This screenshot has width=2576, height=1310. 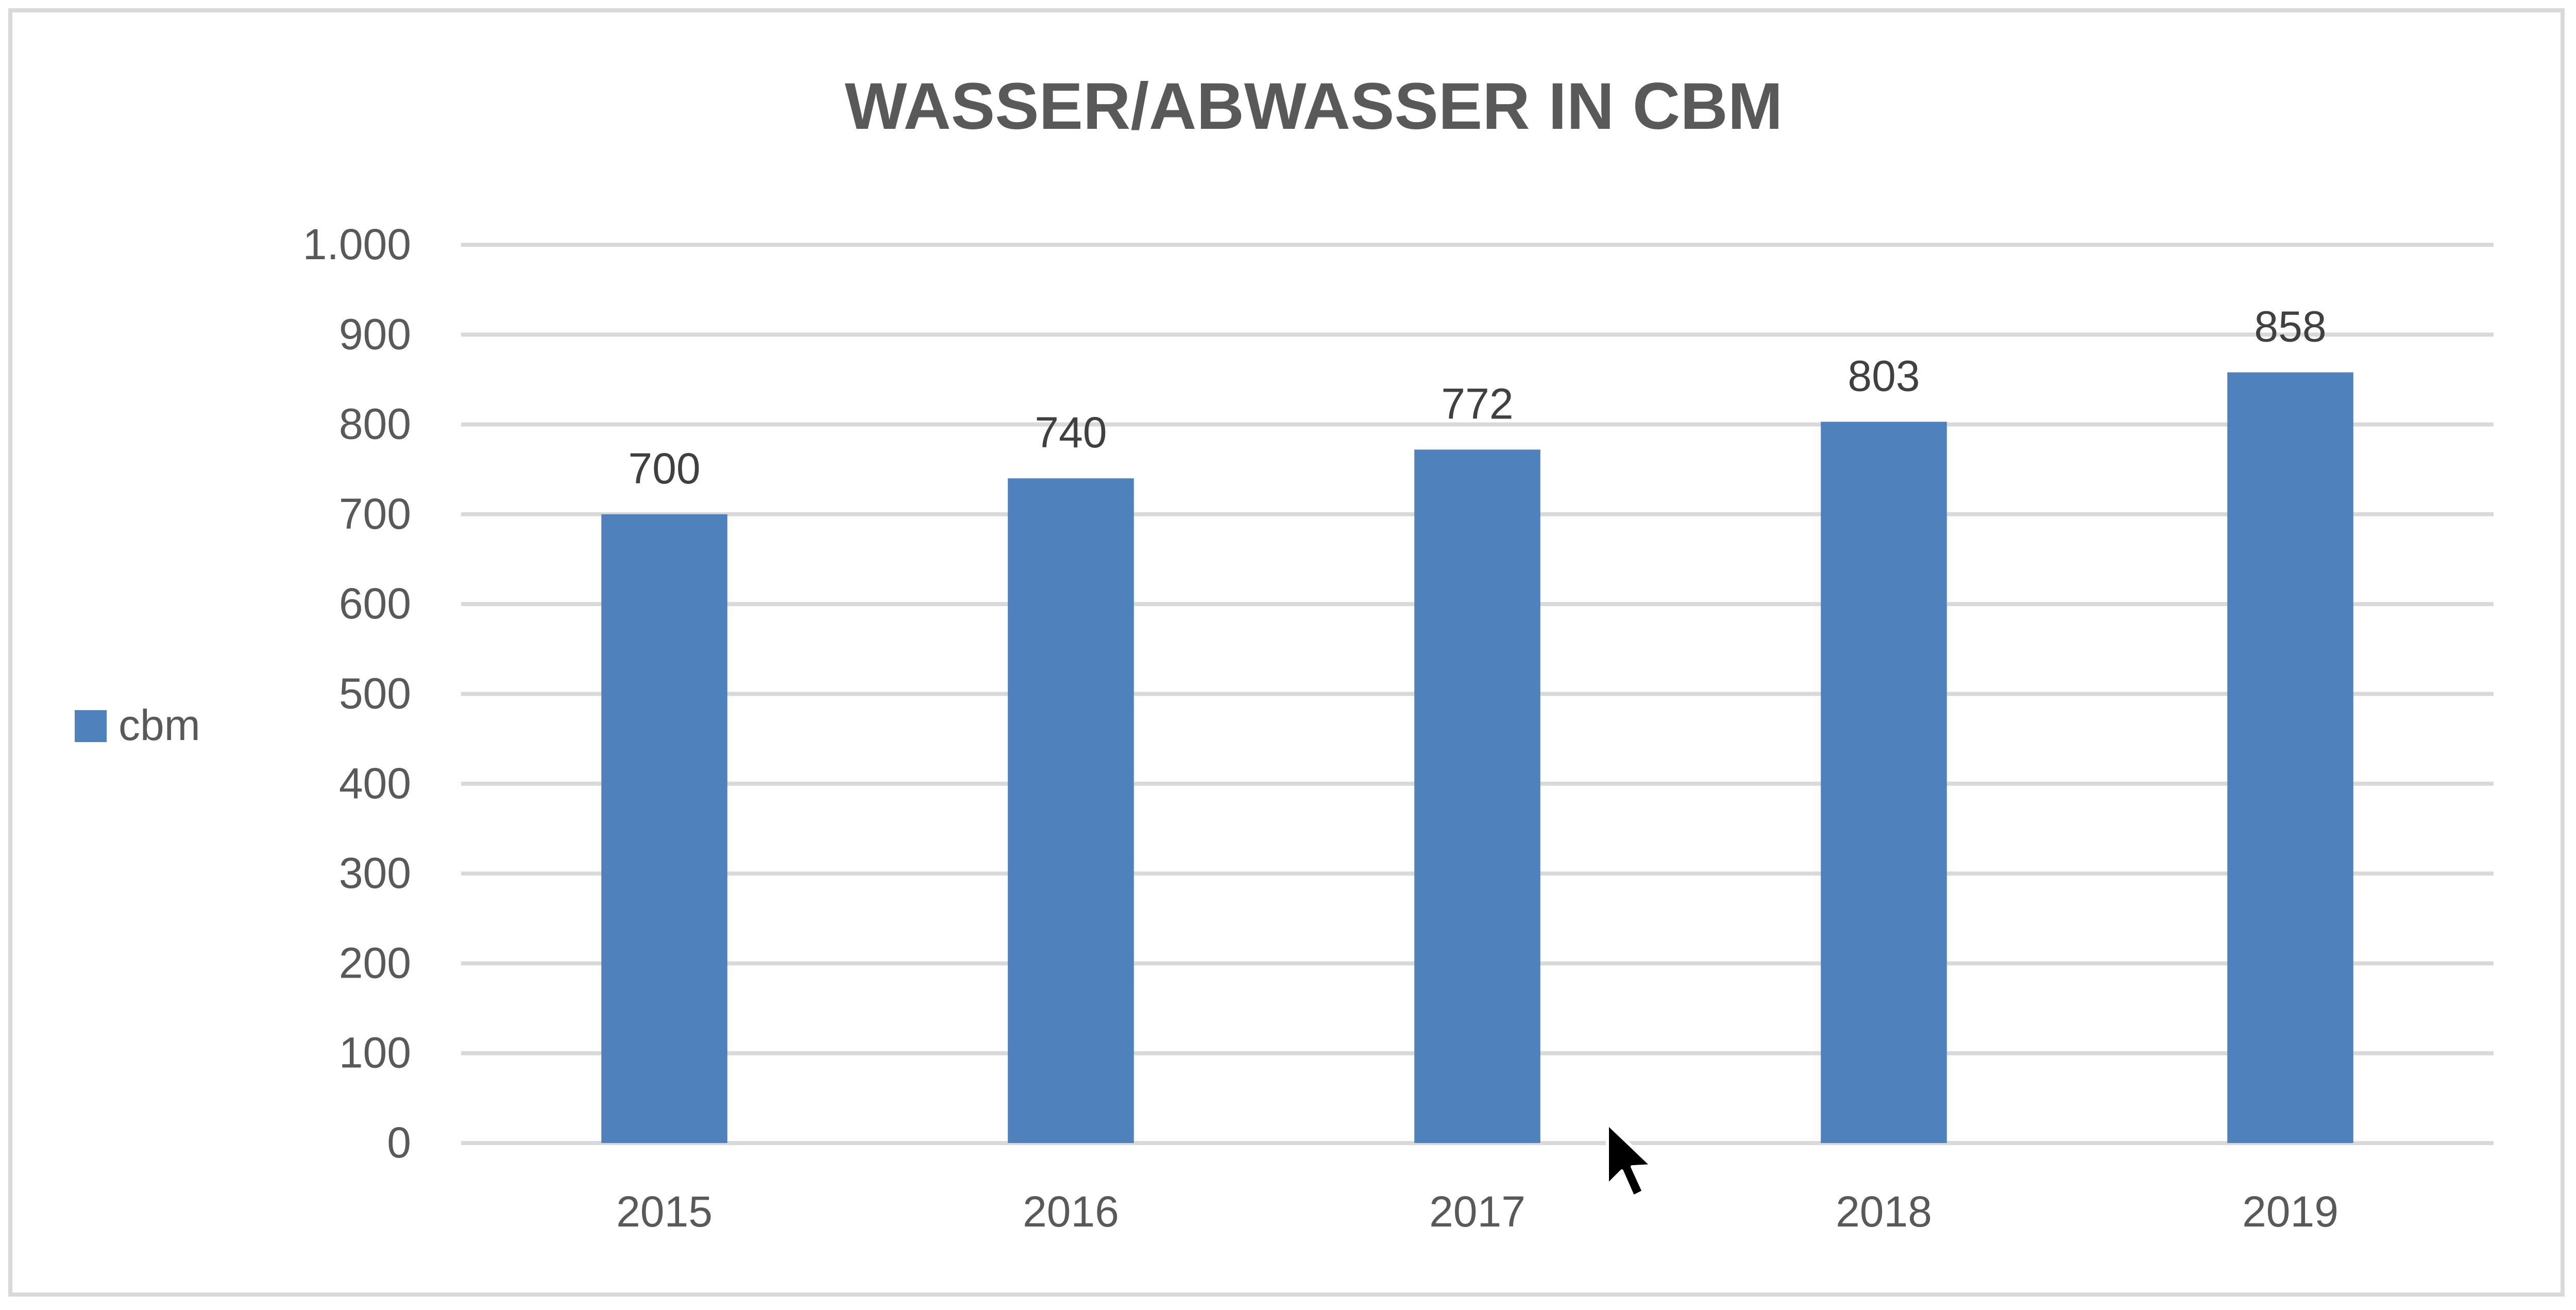 What do you see at coordinates (1477, 796) in the screenshot?
I see `bar-2017` at bounding box center [1477, 796].